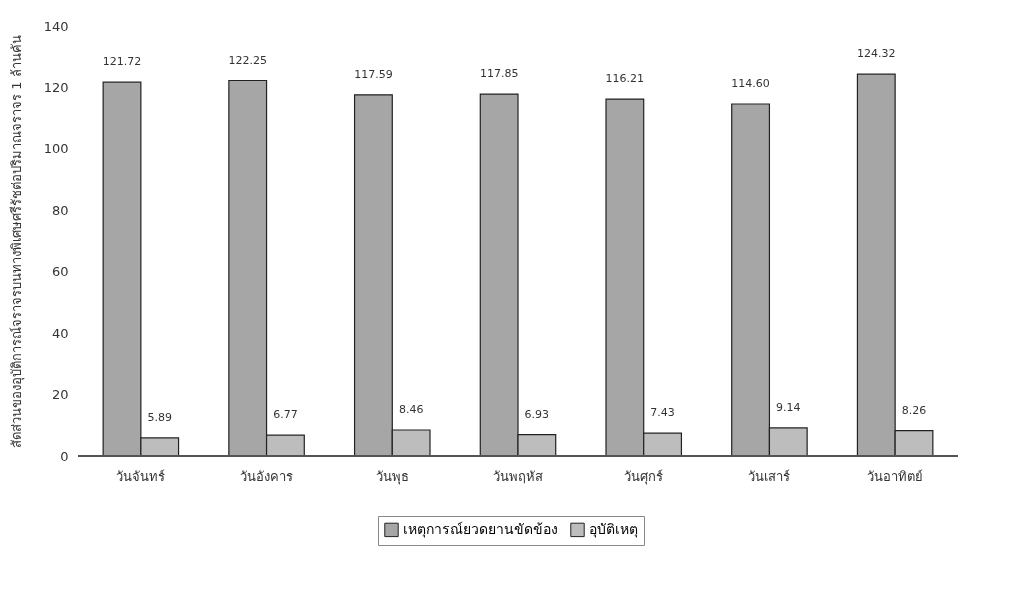 The width and height of the screenshot is (1026, 591). What do you see at coordinates (247, 60) in the screenshot?
I see `data-label: 122.25` at bounding box center [247, 60].